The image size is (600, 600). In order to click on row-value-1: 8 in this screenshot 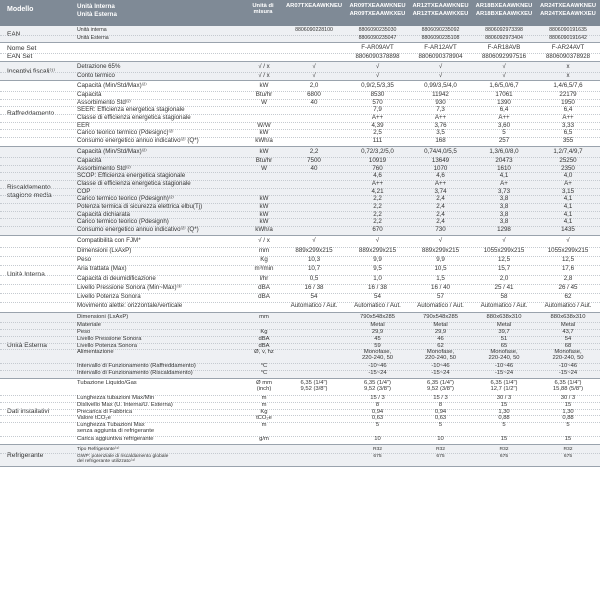, I will do `click(377, 404)`.